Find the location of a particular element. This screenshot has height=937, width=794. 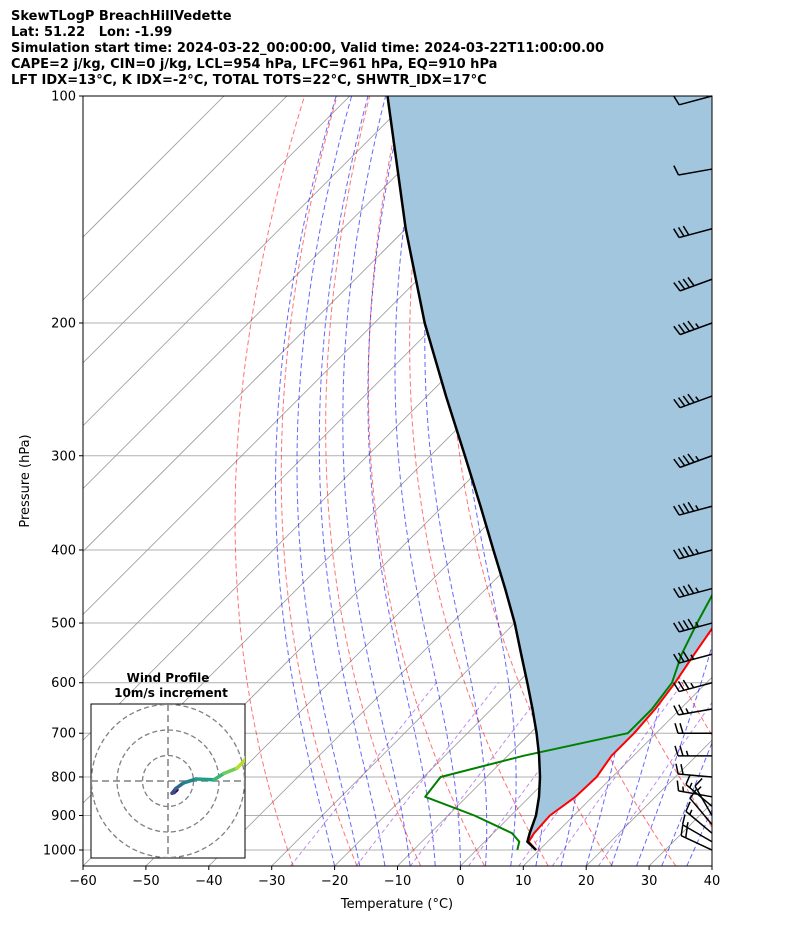

x-tick-label: −60 is located at coordinates (82, 881).